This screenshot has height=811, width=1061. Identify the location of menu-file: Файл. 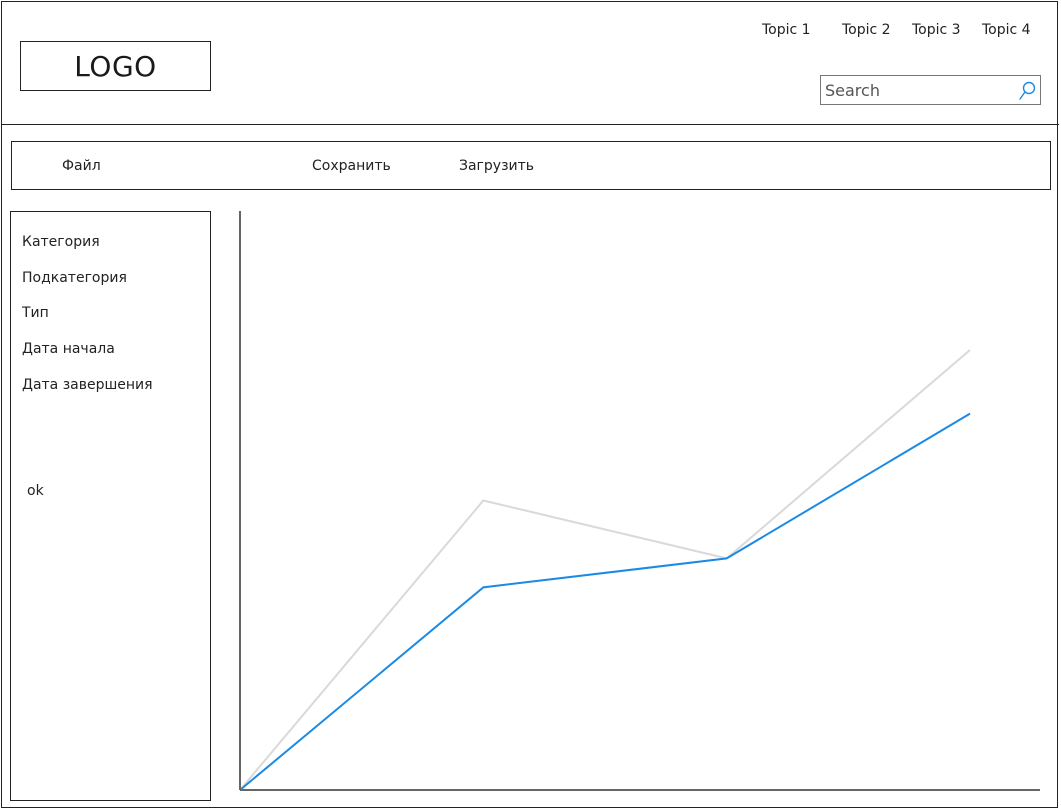
(81, 166).